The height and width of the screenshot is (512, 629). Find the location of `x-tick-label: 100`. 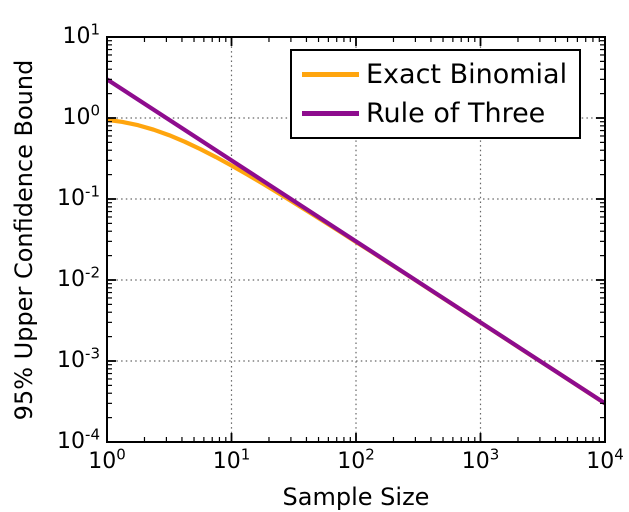

x-tick-label: 100 is located at coordinates (107, 459).